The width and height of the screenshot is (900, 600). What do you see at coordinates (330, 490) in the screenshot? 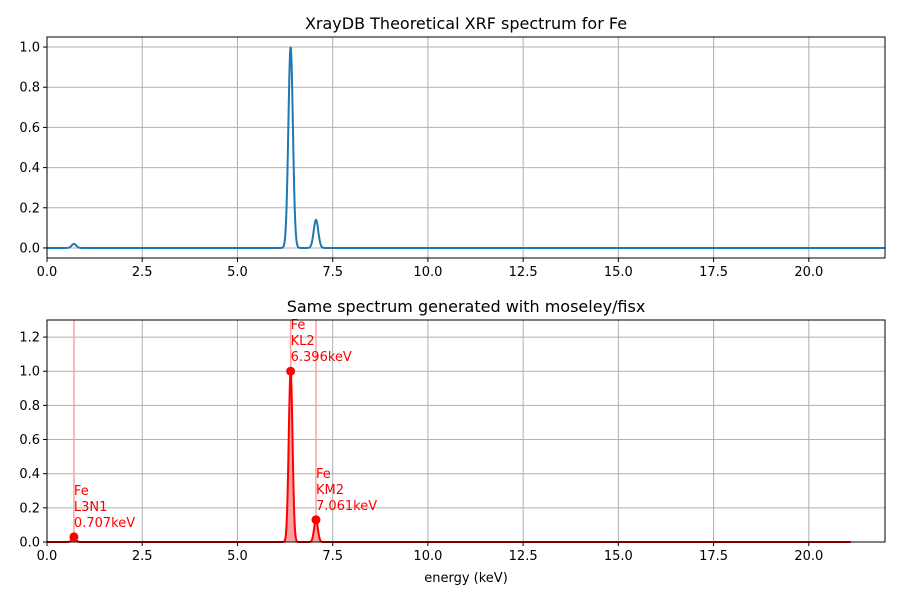
I see `annotation-line: KM2` at bounding box center [330, 490].